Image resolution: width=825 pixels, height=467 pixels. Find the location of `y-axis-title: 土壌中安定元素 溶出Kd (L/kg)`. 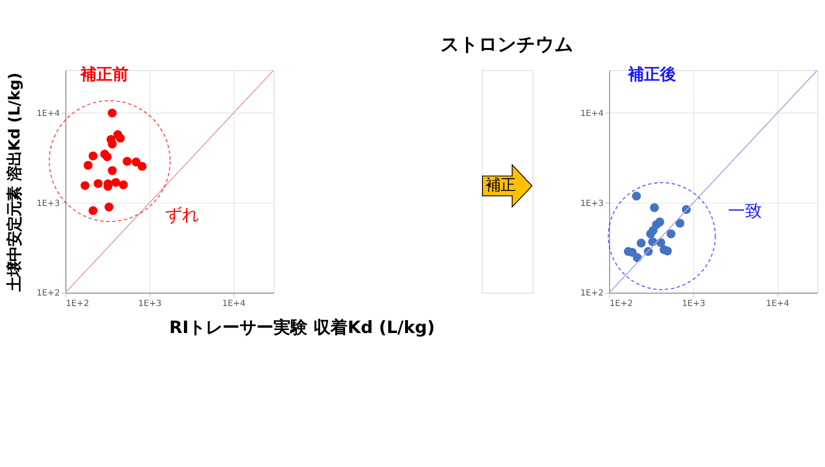

y-axis-title: 土壌中安定元素 溶出Kd (L/kg) is located at coordinates (15, 182).